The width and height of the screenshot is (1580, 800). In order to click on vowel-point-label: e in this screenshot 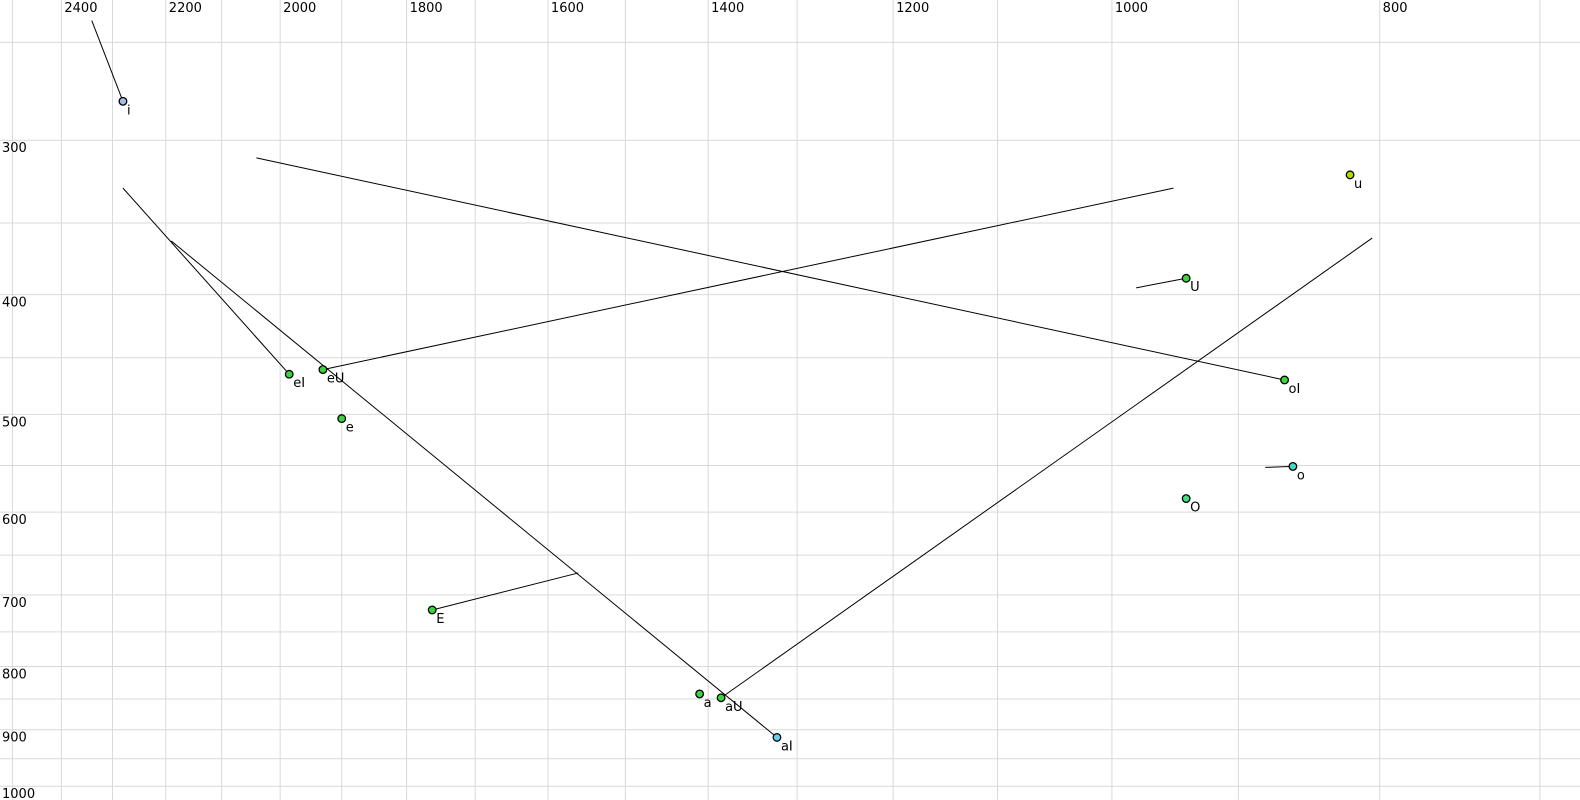, I will do `click(350, 428)`.